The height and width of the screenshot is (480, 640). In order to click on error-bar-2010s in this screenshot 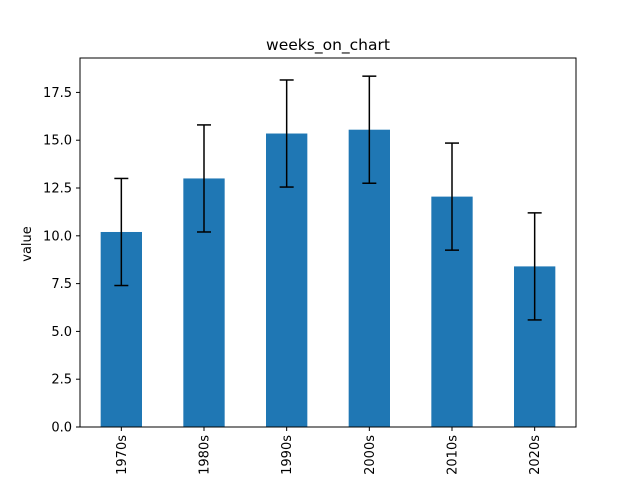, I will do `click(452, 196)`.